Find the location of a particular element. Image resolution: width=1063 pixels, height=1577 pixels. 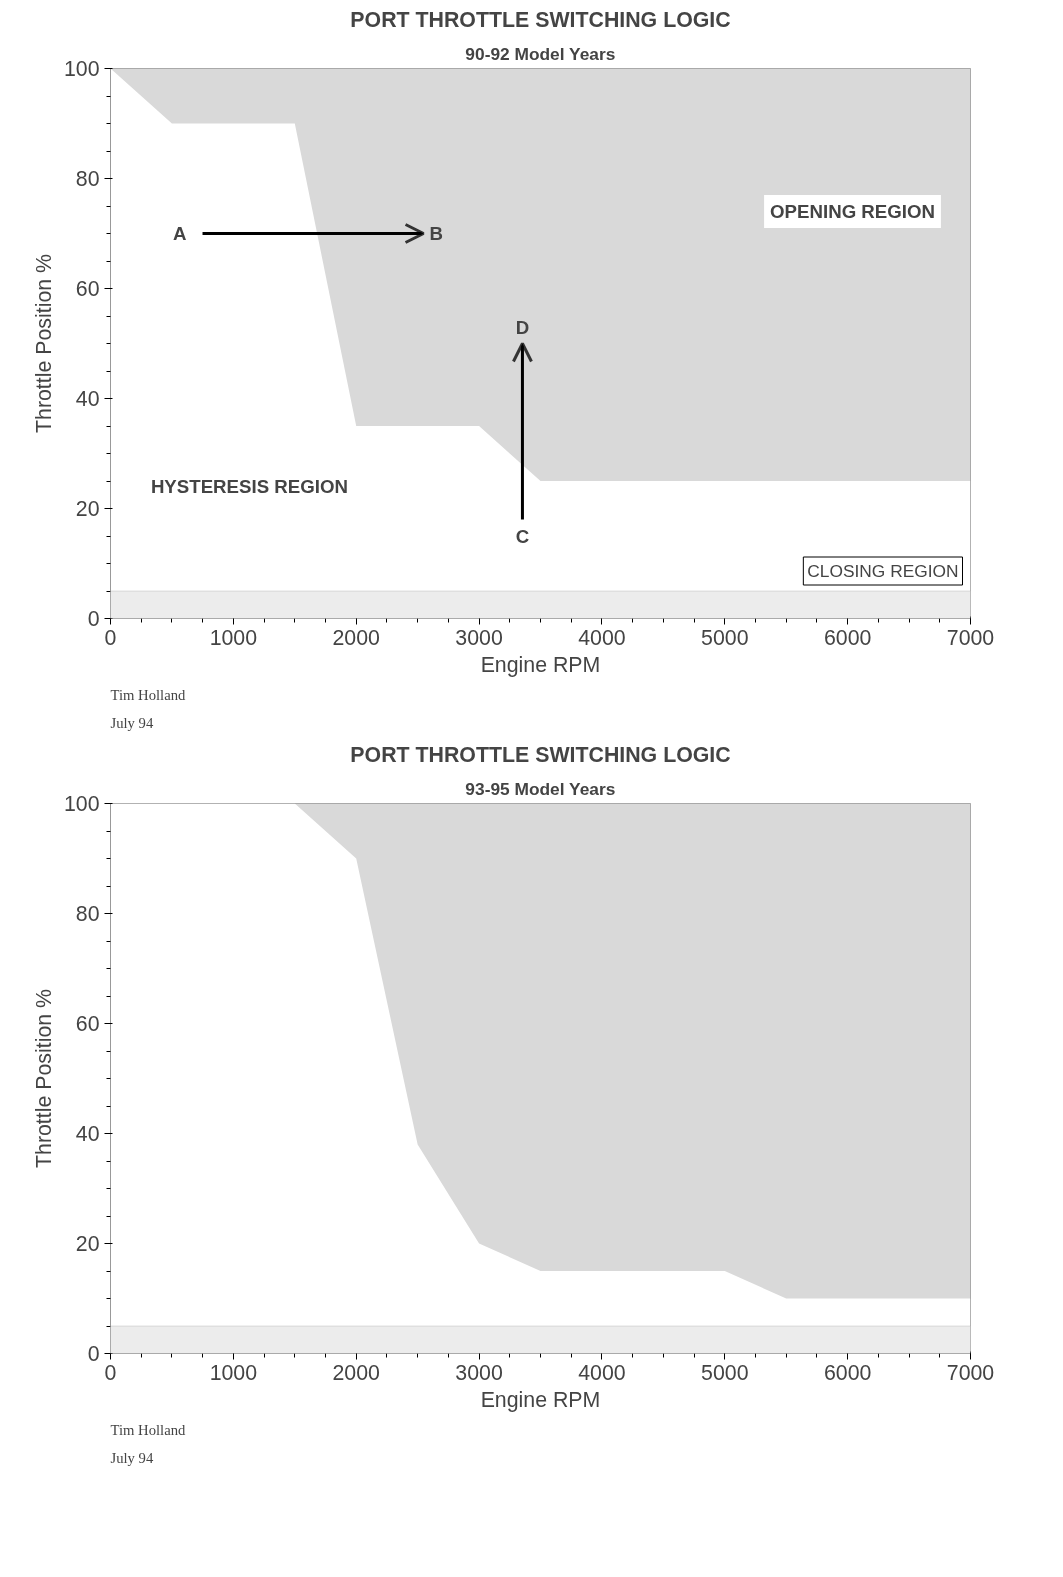

annotation: D is located at coordinates (522, 327).